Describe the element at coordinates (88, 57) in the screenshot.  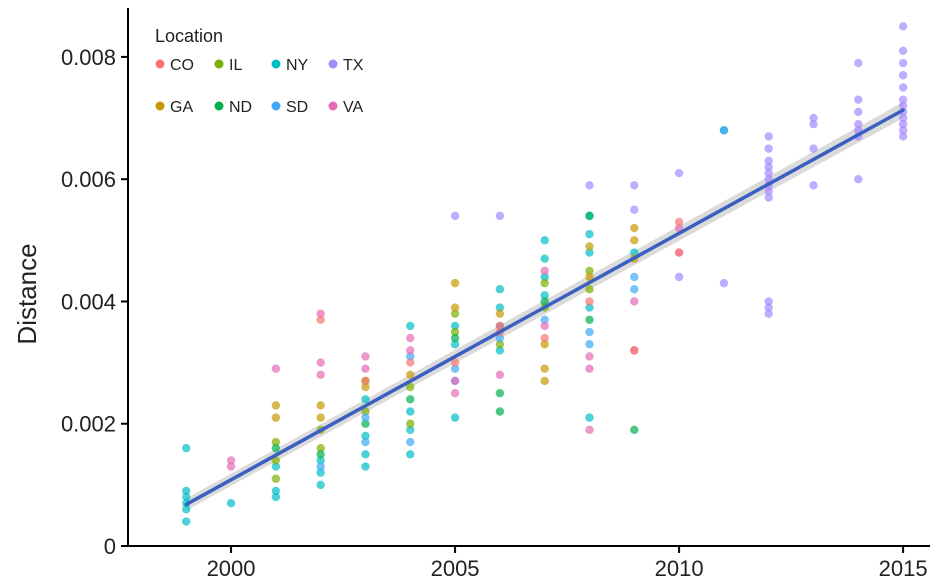
I see `y-tick-label: 0.008` at that location.